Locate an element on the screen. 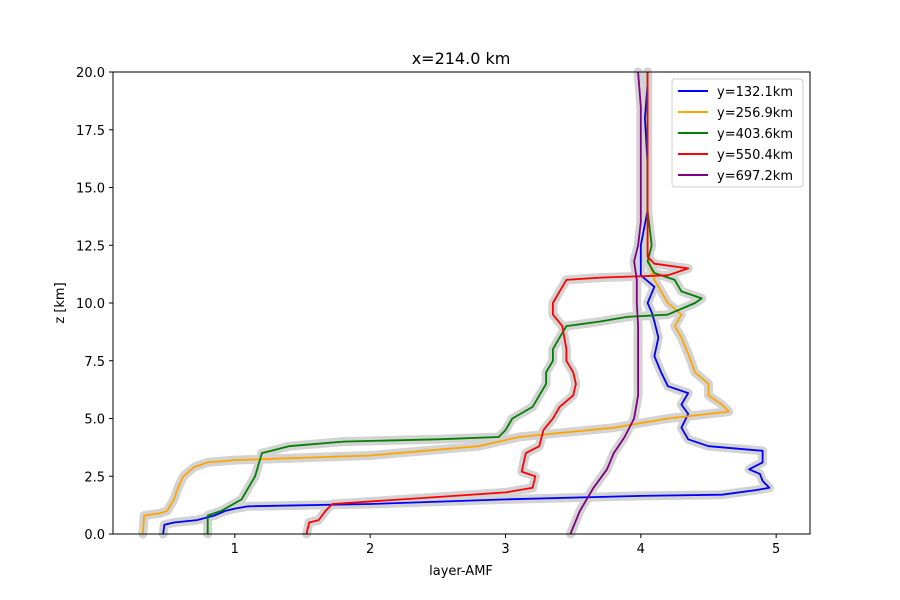  x-tick-label: 2 is located at coordinates (370, 549).